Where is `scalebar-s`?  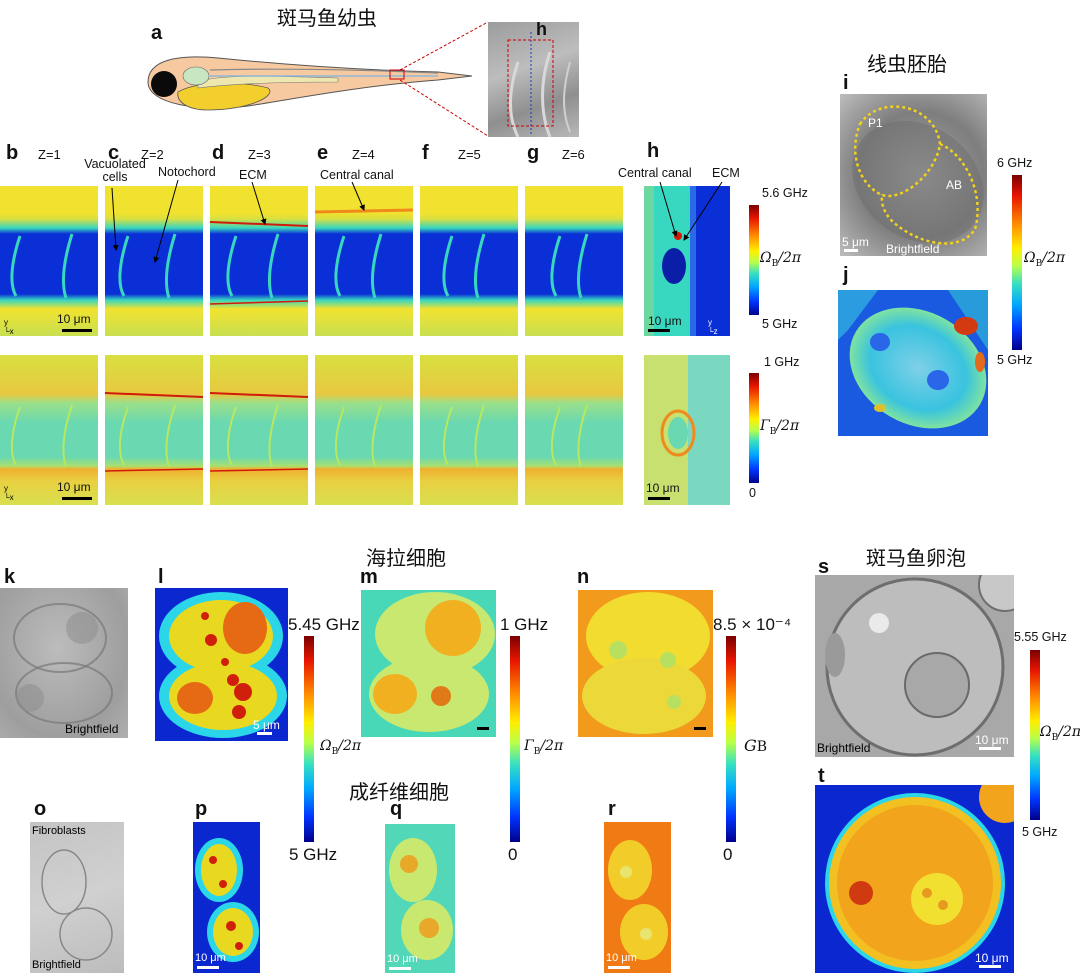 scalebar-s is located at coordinates (990, 748).